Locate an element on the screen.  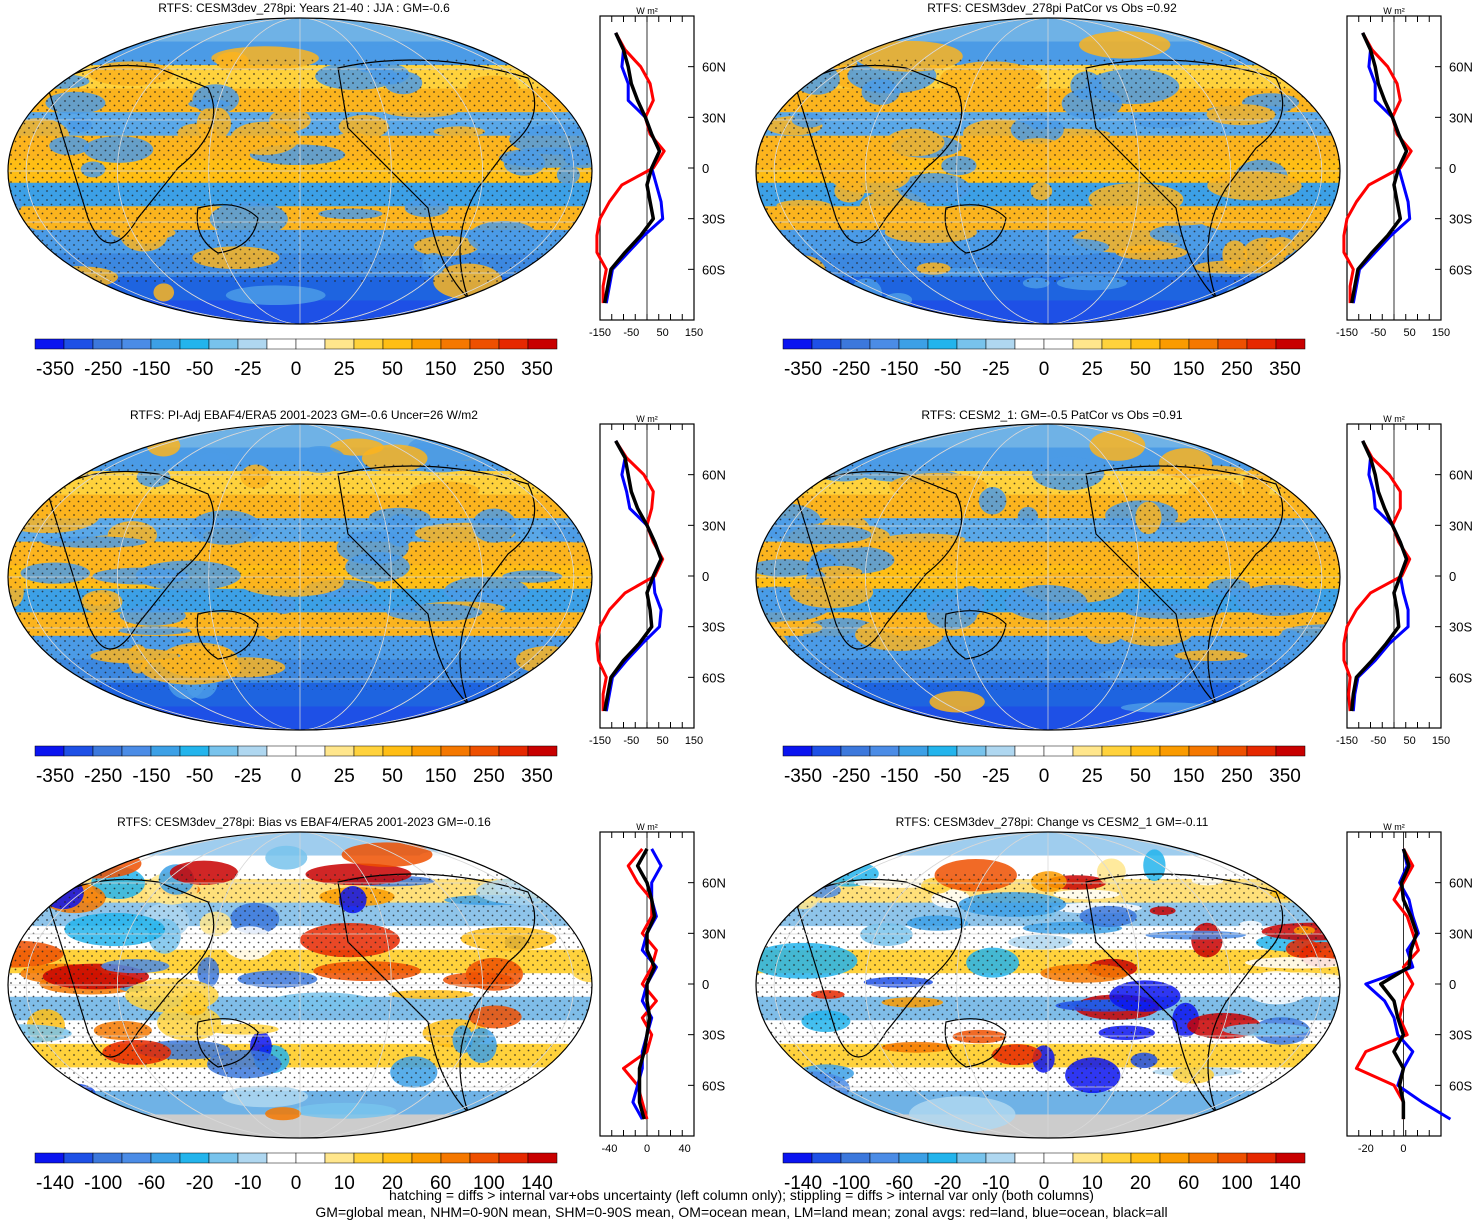
colorbar-label: -60 is located at coordinates (899, 1183).